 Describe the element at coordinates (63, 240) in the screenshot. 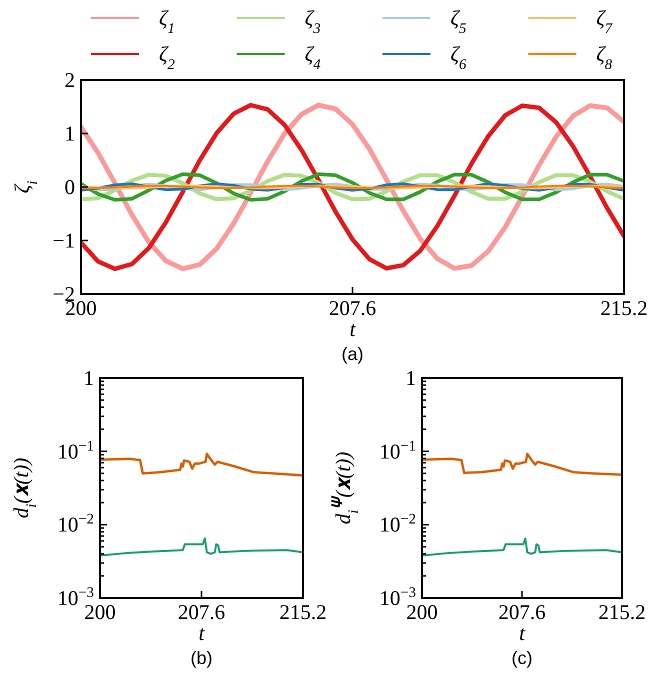

I see `y-tick-label: −1` at that location.